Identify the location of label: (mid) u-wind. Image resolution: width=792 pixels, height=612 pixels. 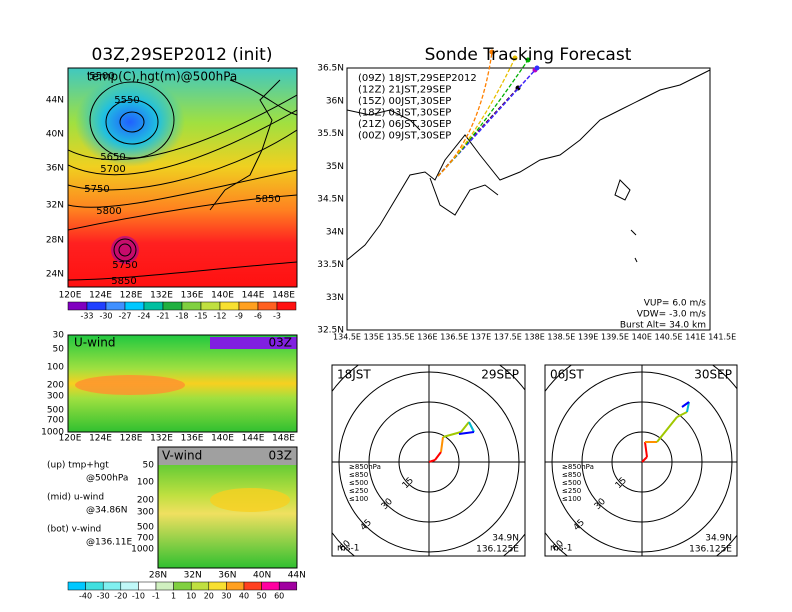
(75, 498).